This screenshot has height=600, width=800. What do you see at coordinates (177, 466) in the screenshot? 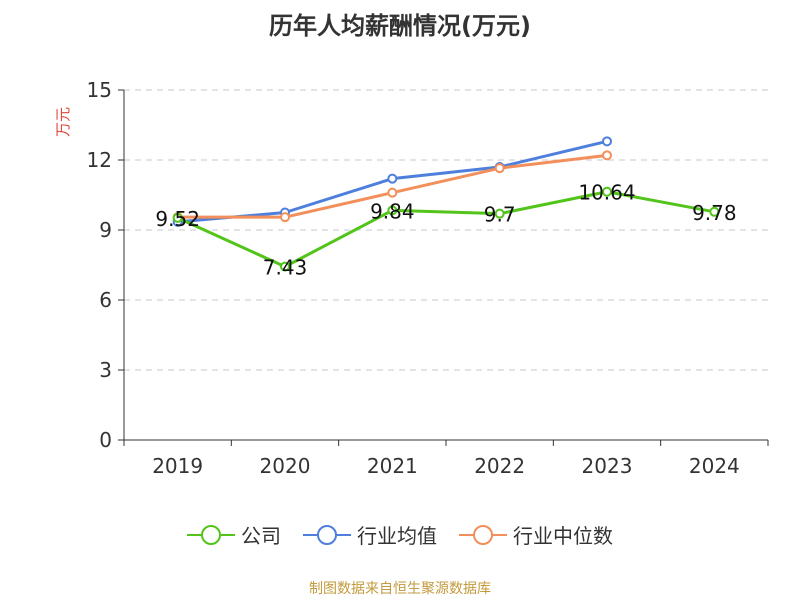
I see `x-tick-label: 2019` at bounding box center [177, 466].